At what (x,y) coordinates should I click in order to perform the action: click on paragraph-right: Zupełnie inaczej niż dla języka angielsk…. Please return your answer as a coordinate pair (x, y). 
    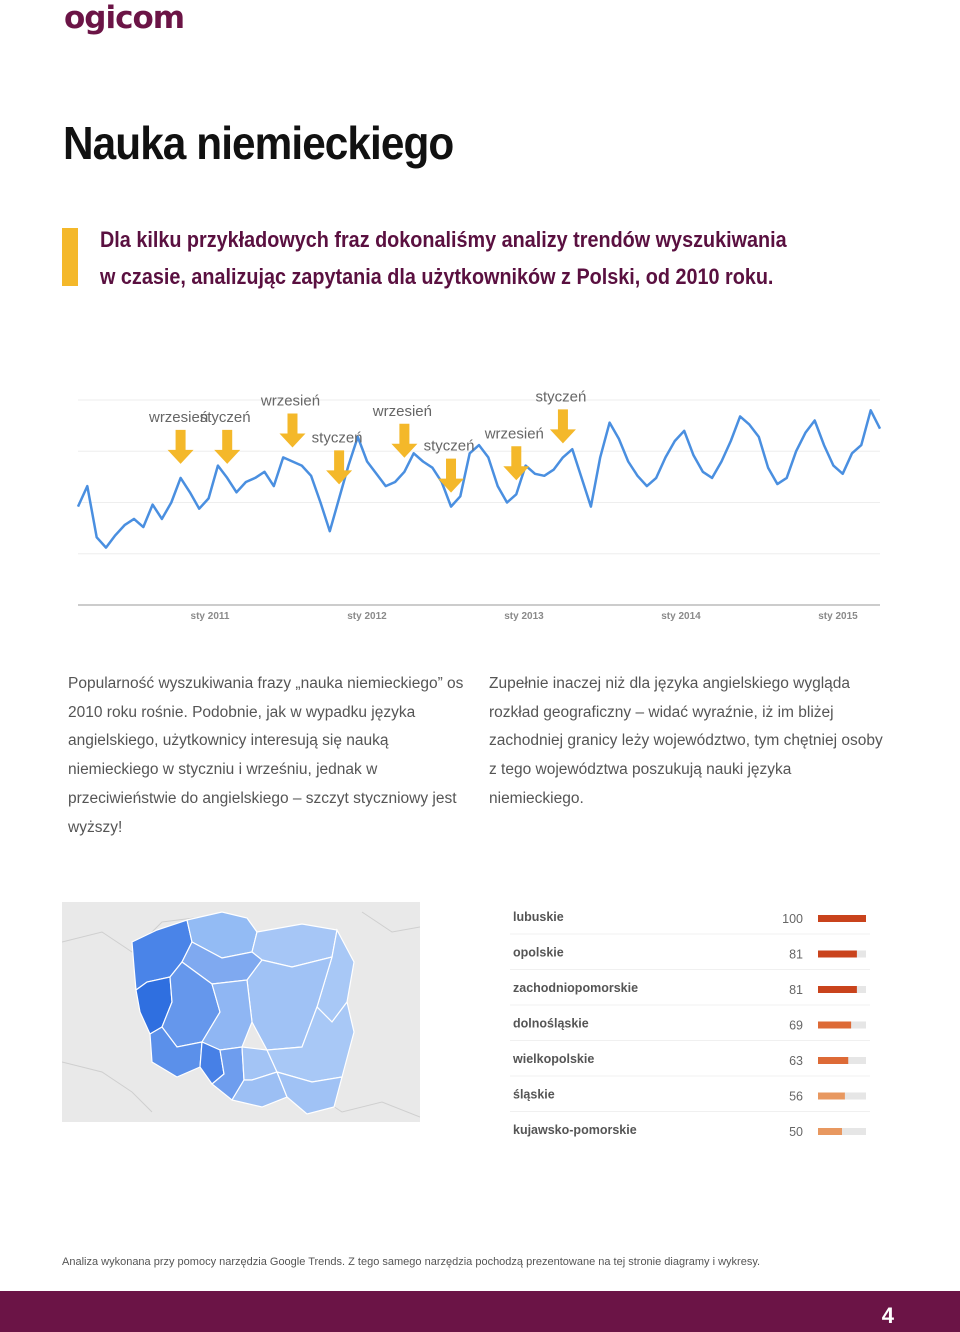
    Looking at the image, I should click on (686, 741).